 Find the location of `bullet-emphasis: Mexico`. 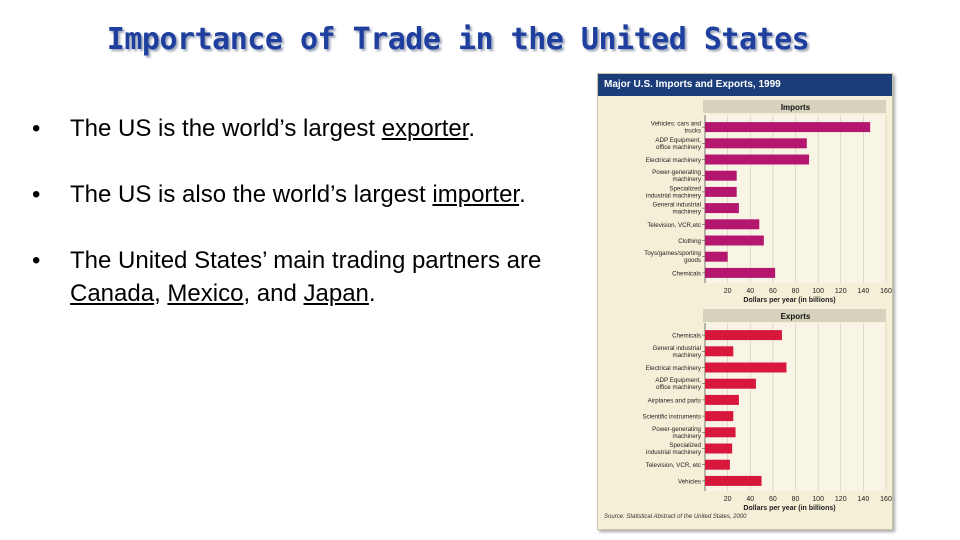

bullet-emphasis: Mexico is located at coordinates (205, 293).